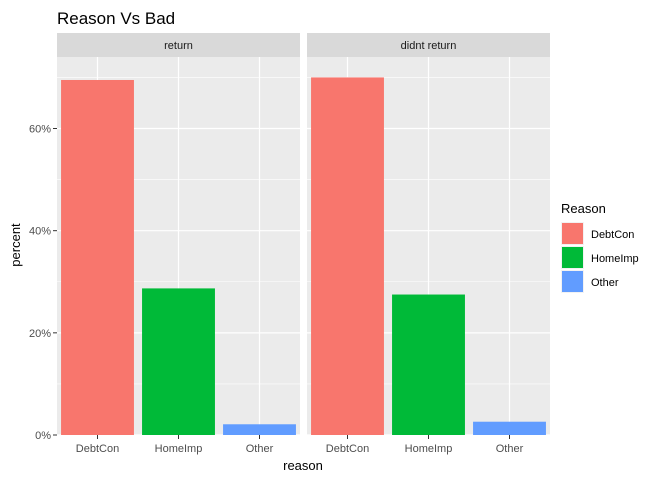 Image resolution: width=672 pixels, height=480 pixels. I want to click on y-axis-title: percent, so click(15, 245).